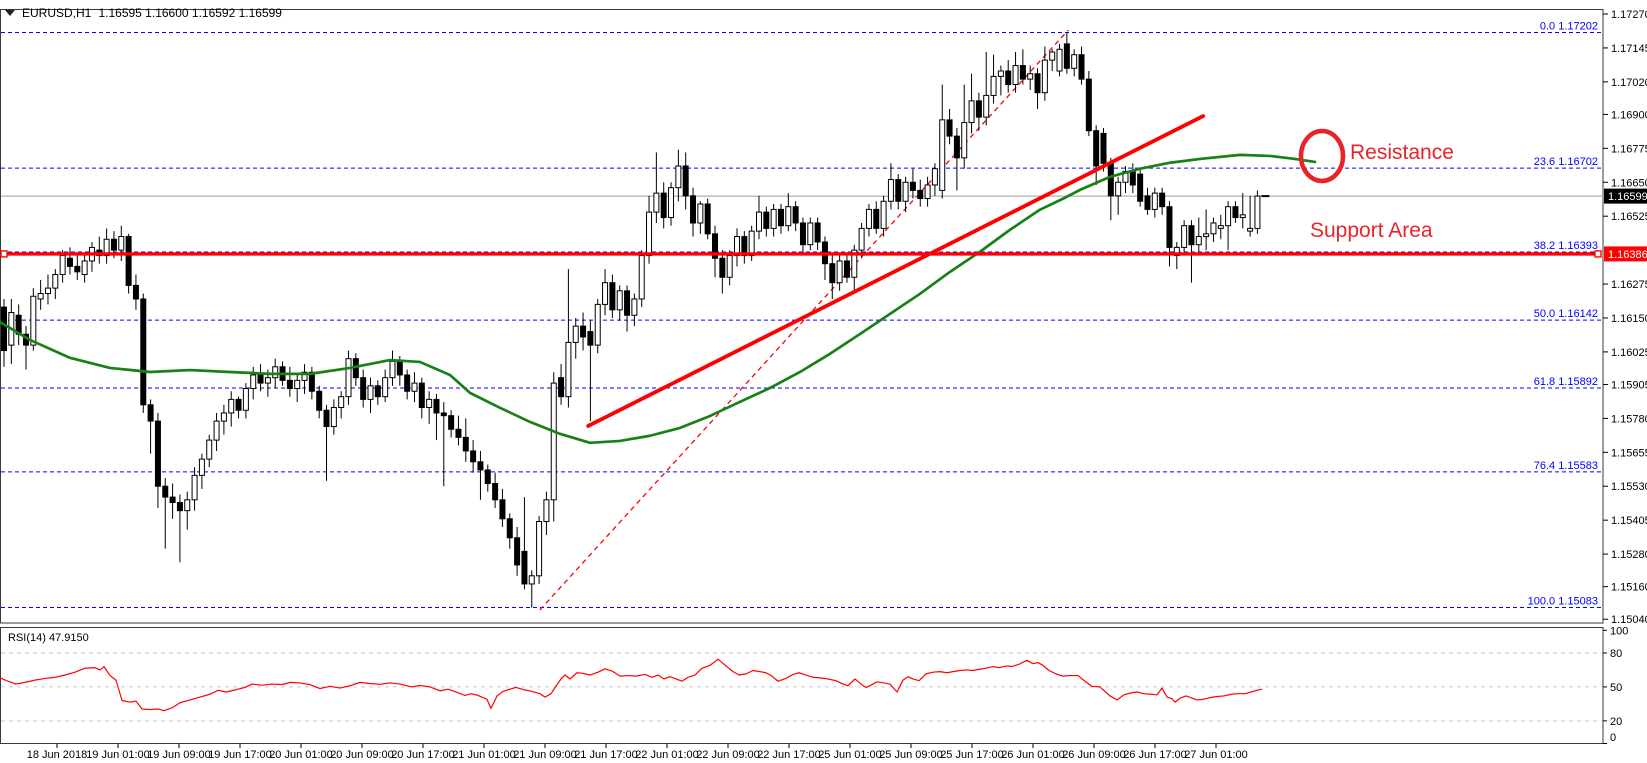 This screenshot has width=1647, height=763. Describe the element at coordinates (850, 755) in the screenshot. I see `time-axis-label: 25 Jun 01:00` at that location.